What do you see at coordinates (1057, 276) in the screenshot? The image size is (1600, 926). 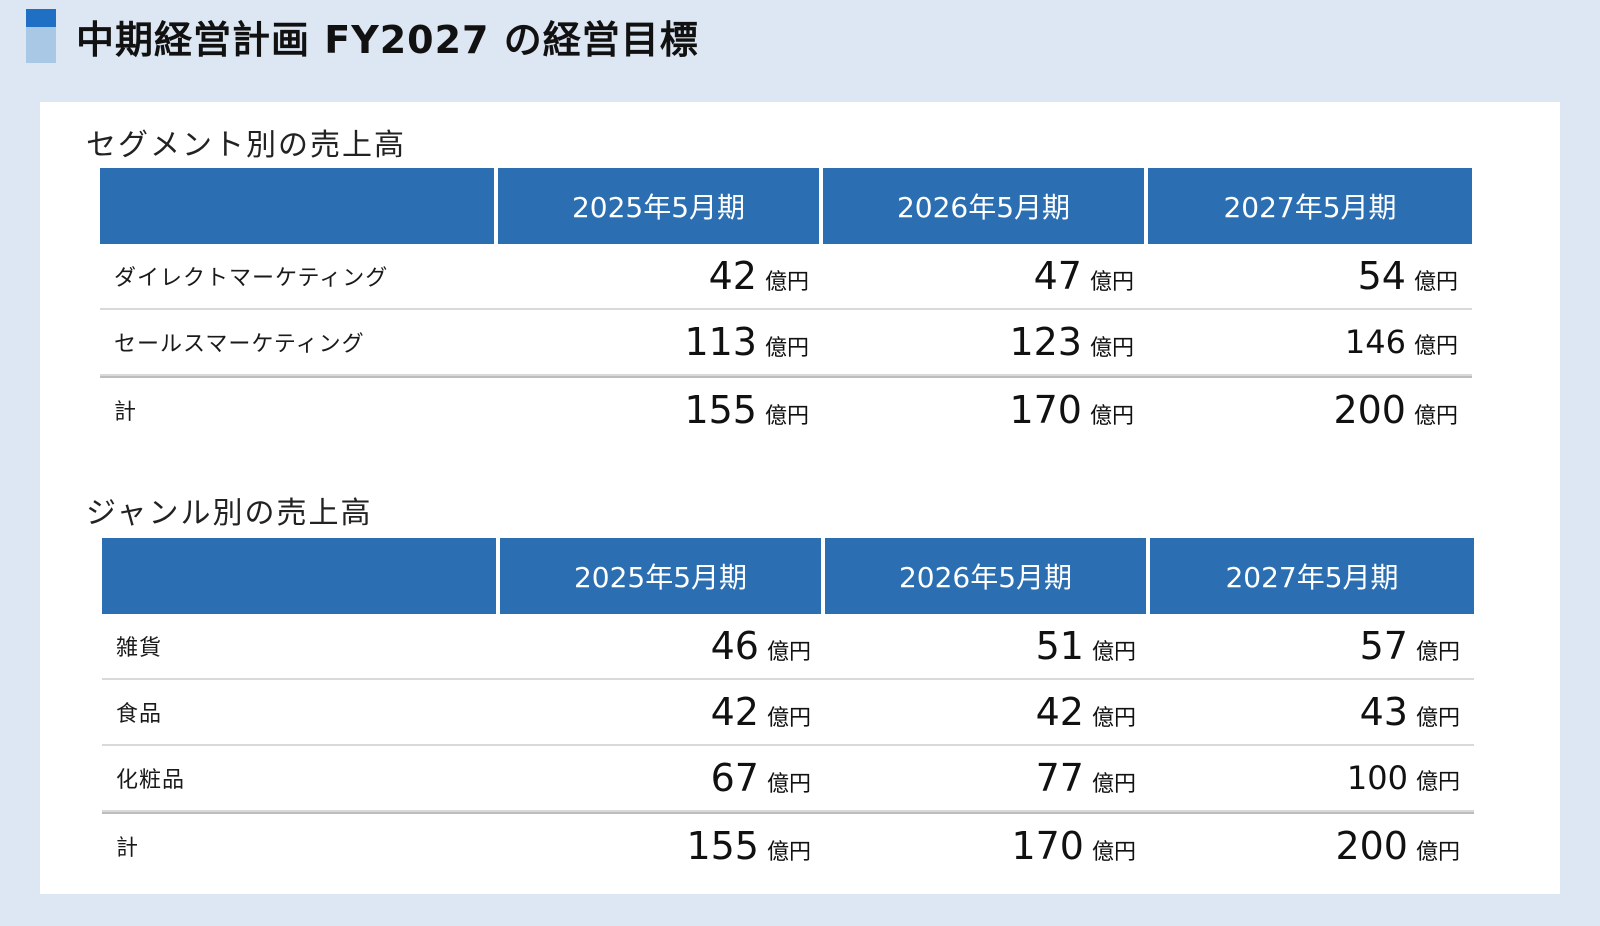 I see `value-number: 47` at bounding box center [1057, 276].